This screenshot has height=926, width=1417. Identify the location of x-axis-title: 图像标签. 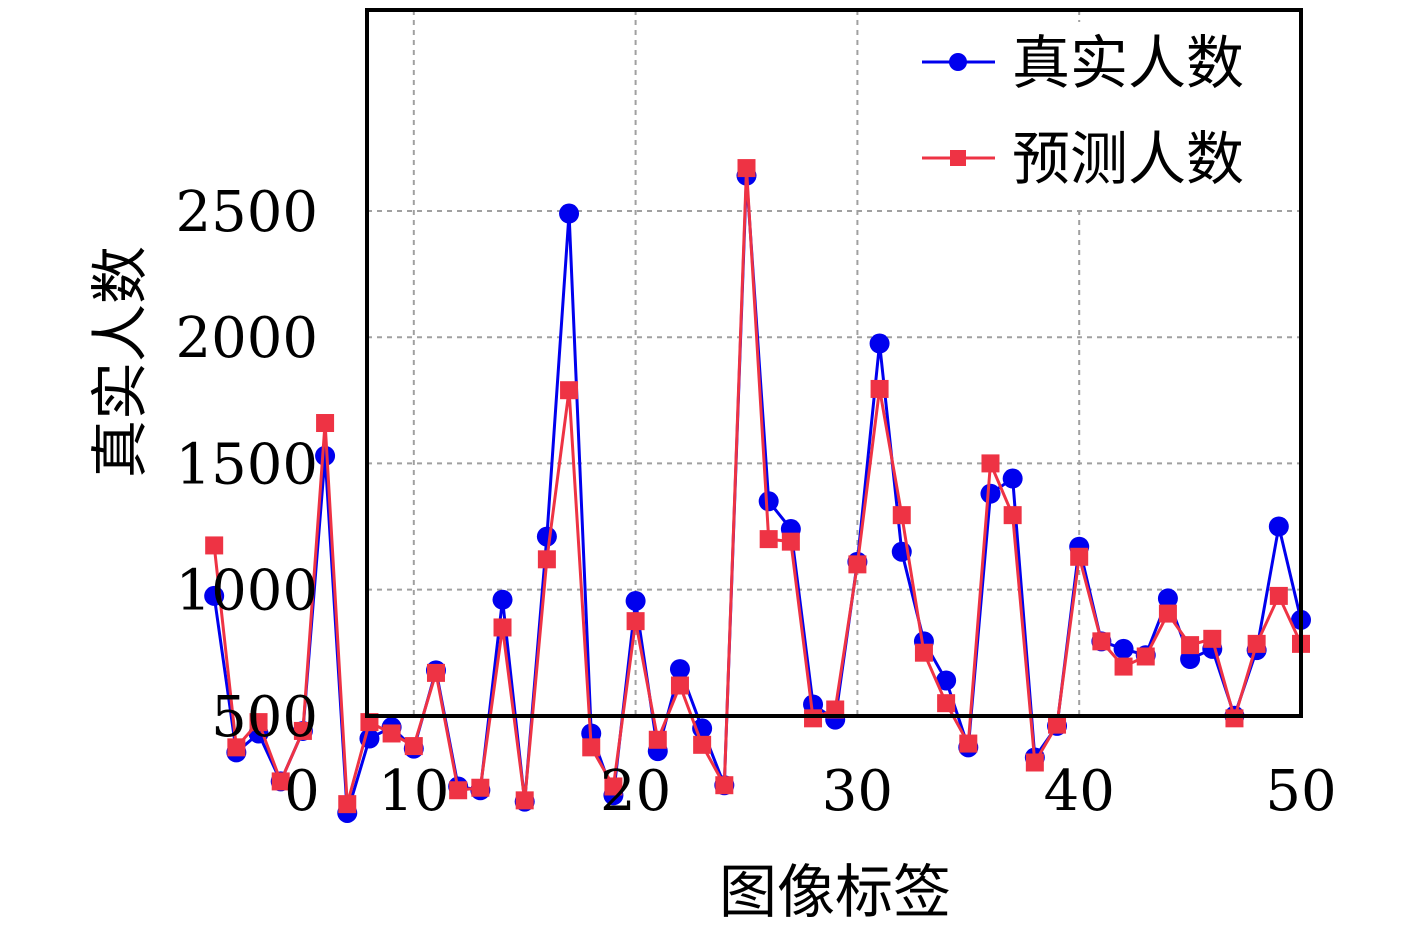
(835, 892).